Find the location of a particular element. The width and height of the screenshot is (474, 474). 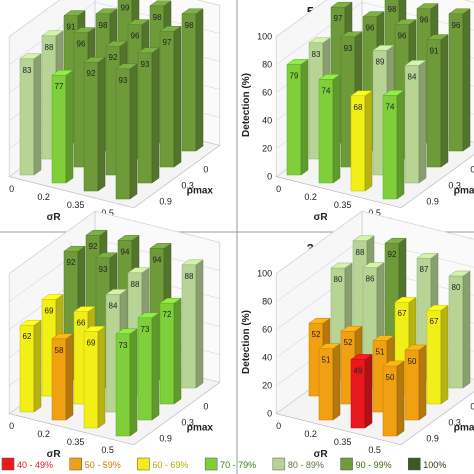

z-tick-label: 80 is located at coordinates (267, 302).